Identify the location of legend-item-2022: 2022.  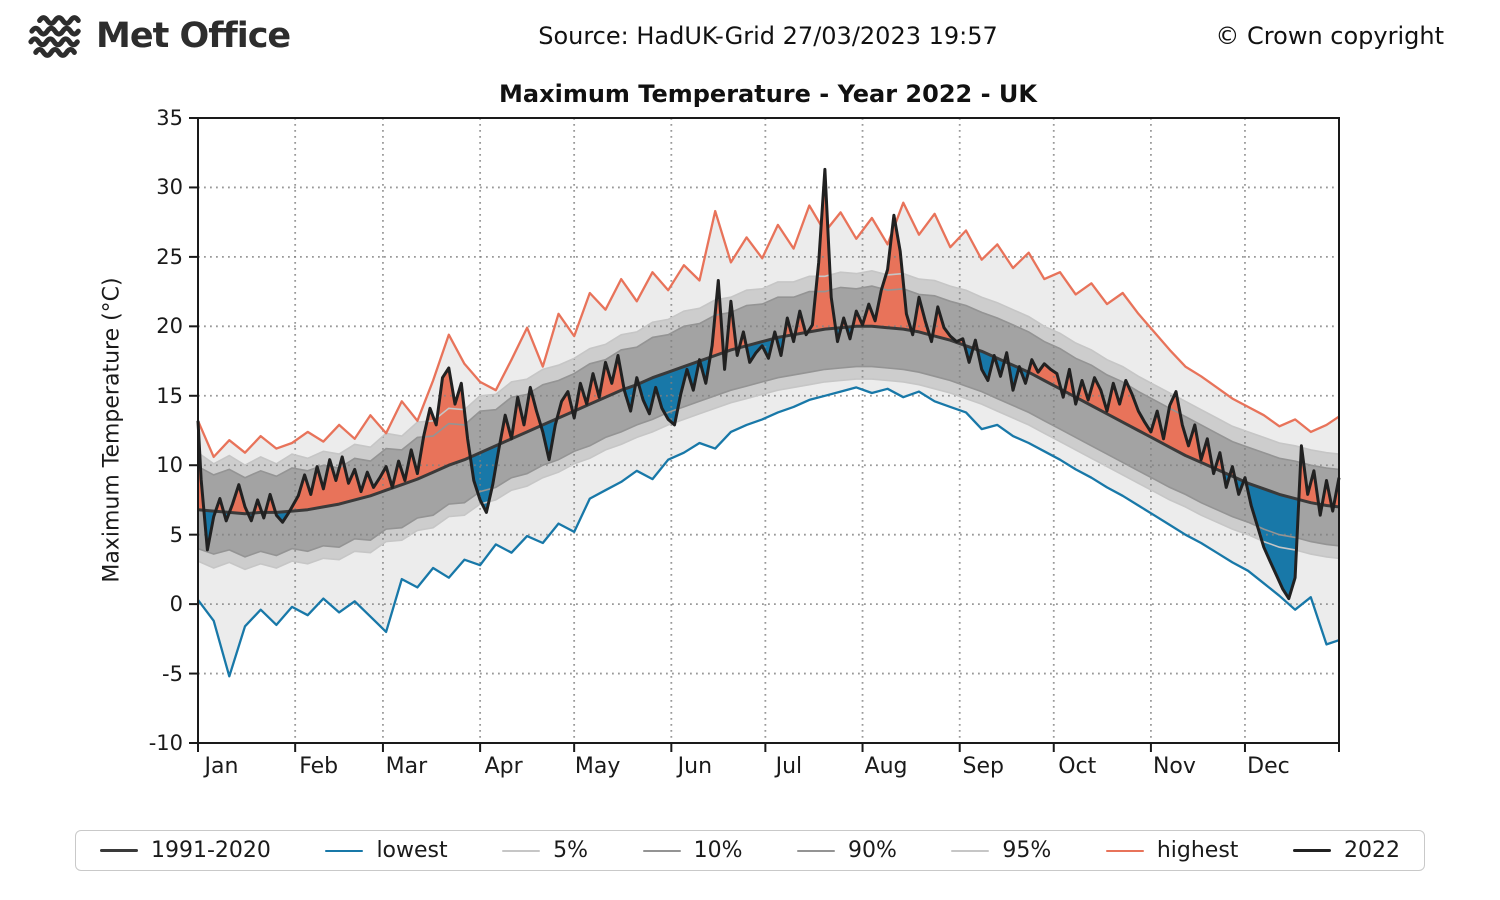
(1346, 850).